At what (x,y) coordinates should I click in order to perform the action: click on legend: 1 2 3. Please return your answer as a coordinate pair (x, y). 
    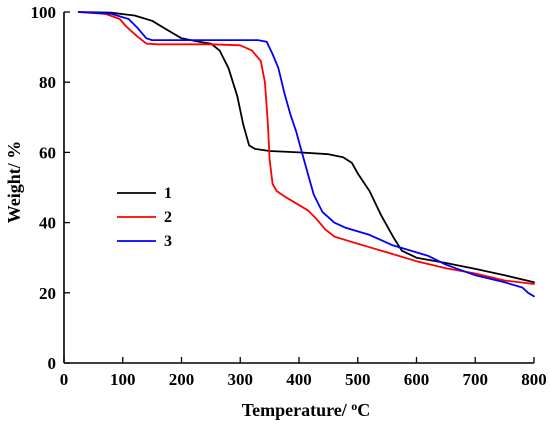
    Looking at the image, I should click on (144, 217).